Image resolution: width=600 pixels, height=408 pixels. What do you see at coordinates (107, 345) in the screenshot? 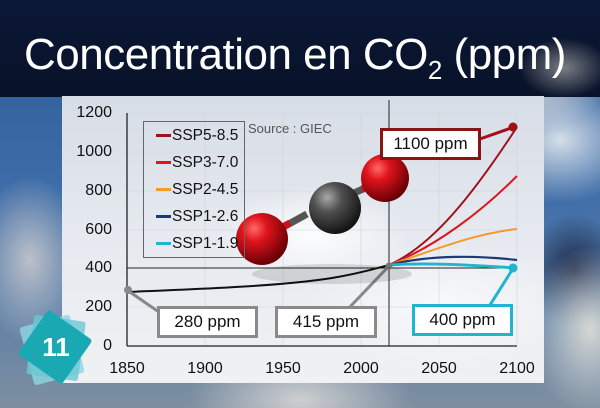
I see `y-tick-0: 0` at bounding box center [107, 345].